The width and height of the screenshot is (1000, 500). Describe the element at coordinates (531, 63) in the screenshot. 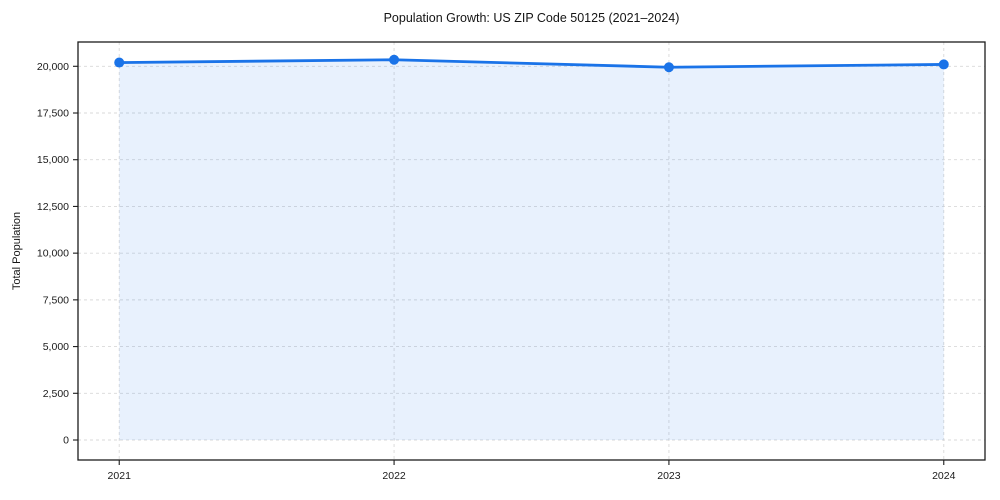

I see `data-line` at that location.